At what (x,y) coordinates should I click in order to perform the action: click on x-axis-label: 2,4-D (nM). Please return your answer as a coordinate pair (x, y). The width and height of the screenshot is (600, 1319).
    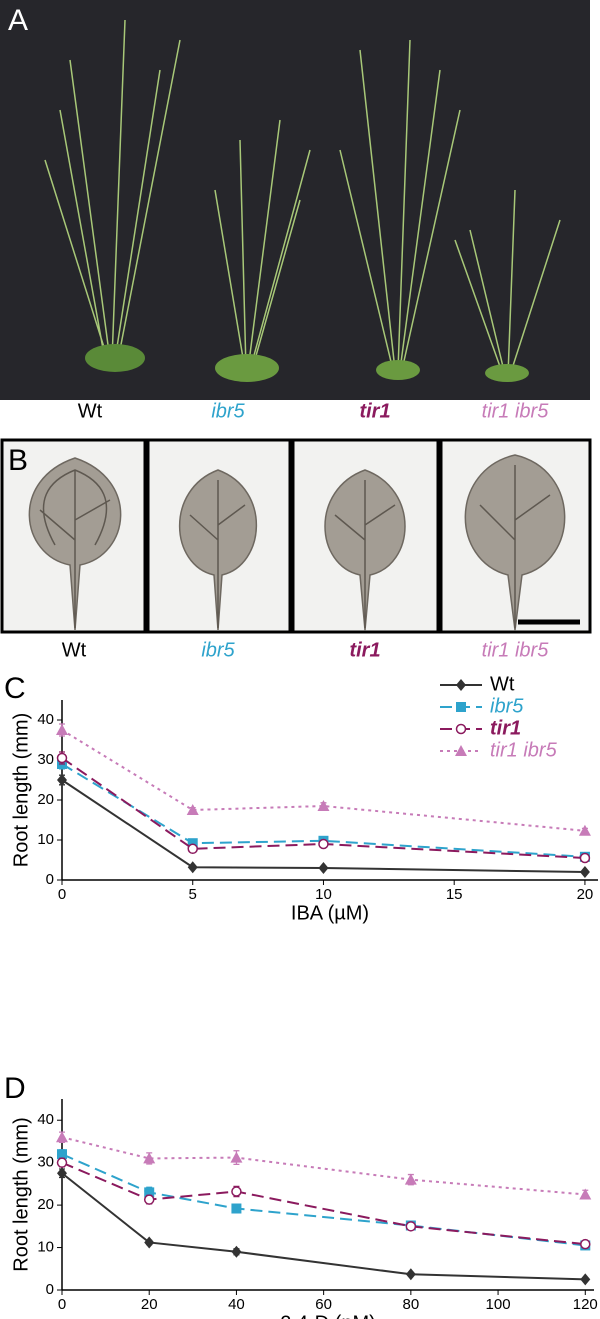
    Looking at the image, I should click on (328, 1315).